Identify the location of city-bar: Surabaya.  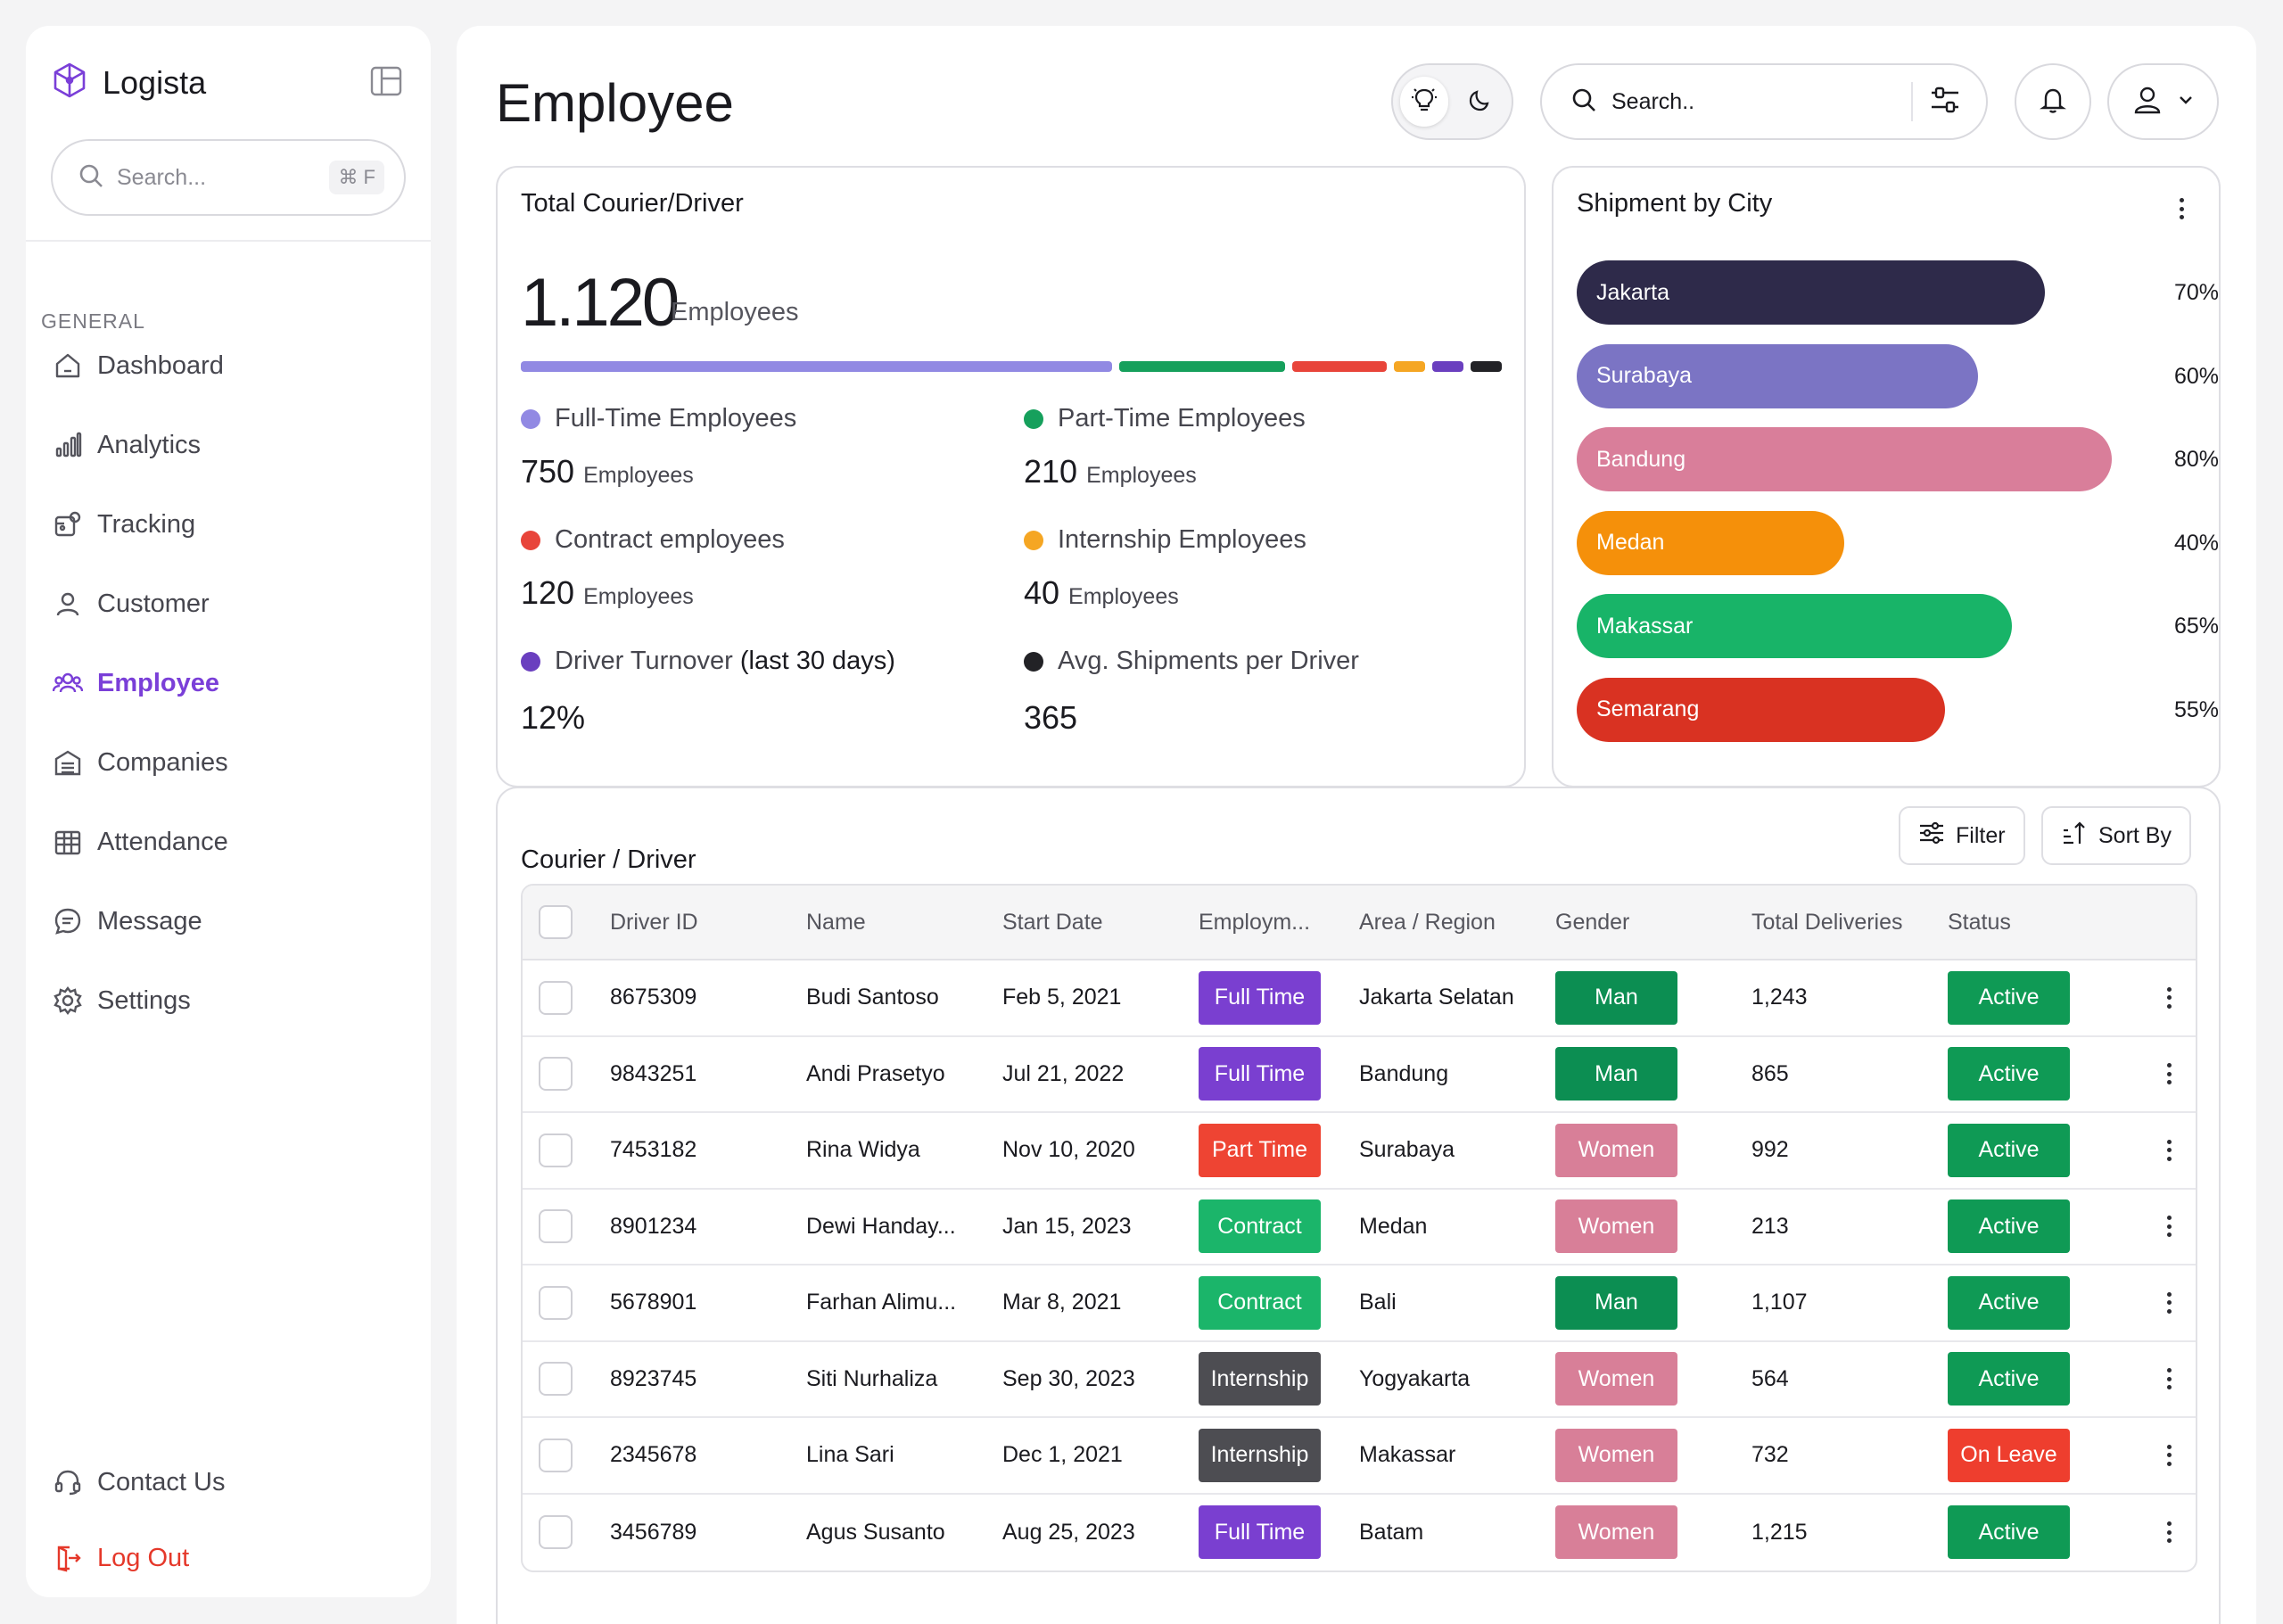
(1777, 375).